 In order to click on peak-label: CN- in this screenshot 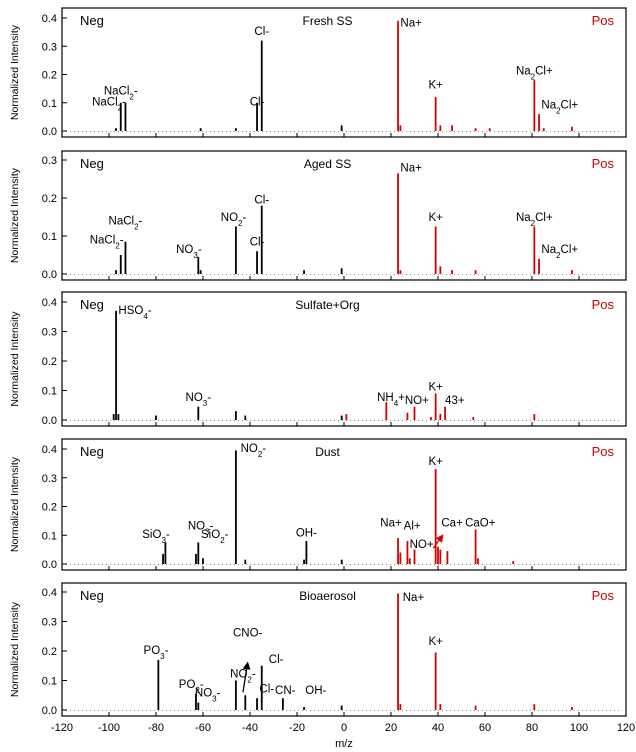, I will do `click(285, 691)`.